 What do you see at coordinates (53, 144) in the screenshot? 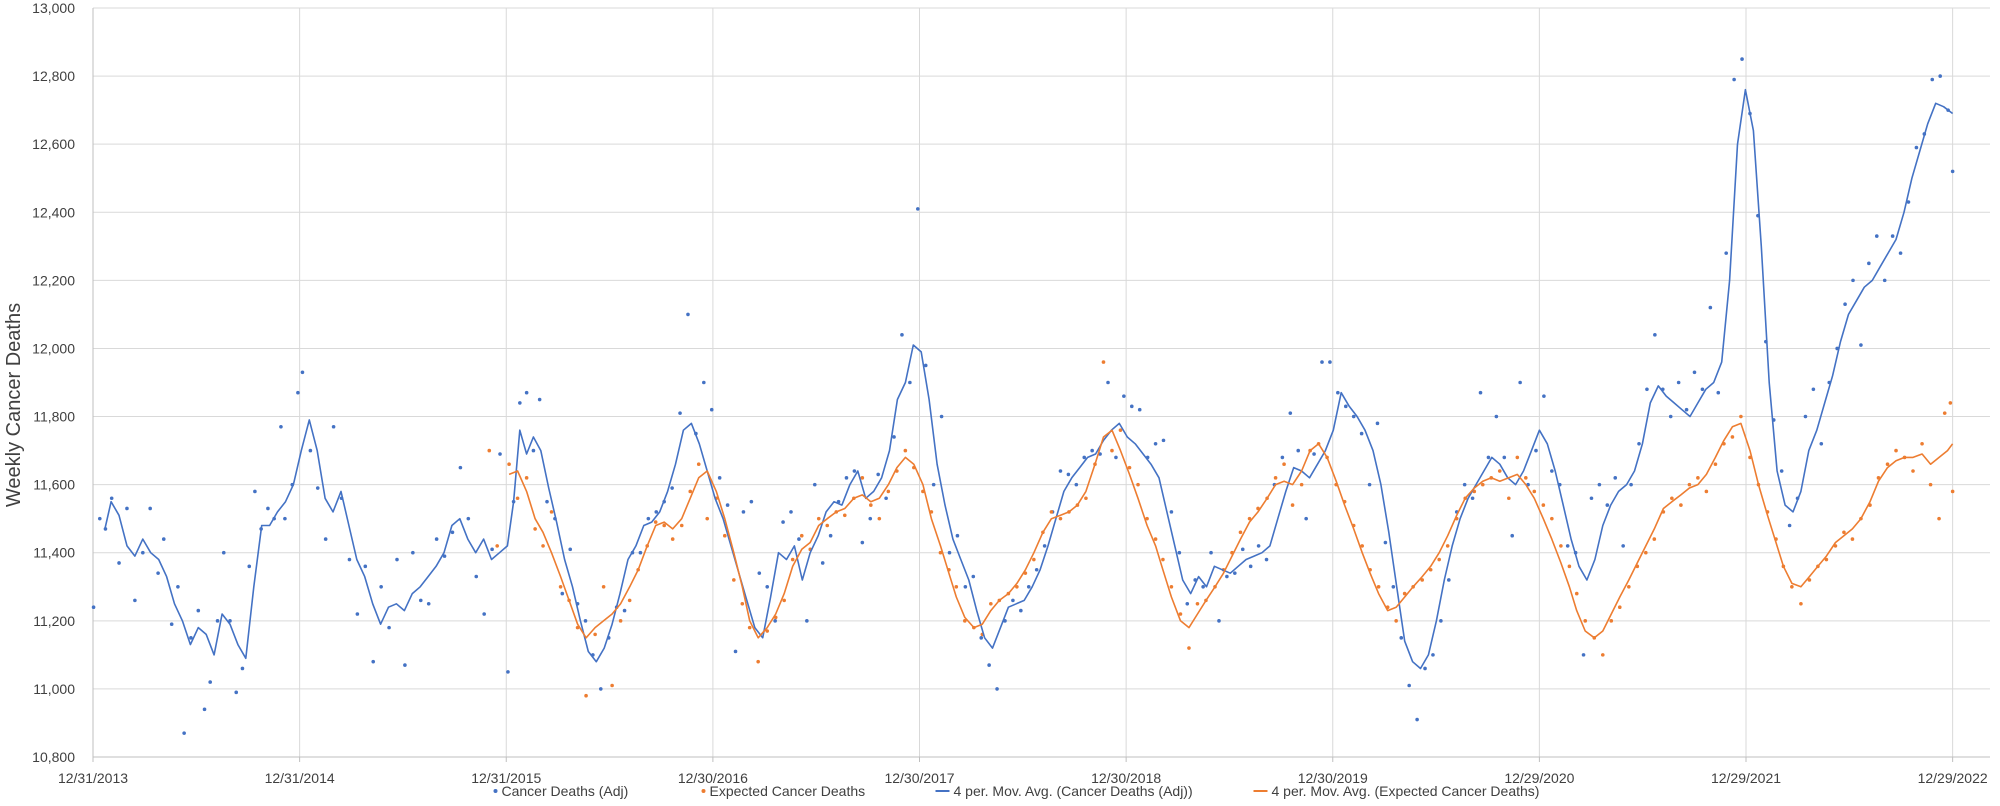
I see `y-tick-label: 12,600` at bounding box center [53, 144].